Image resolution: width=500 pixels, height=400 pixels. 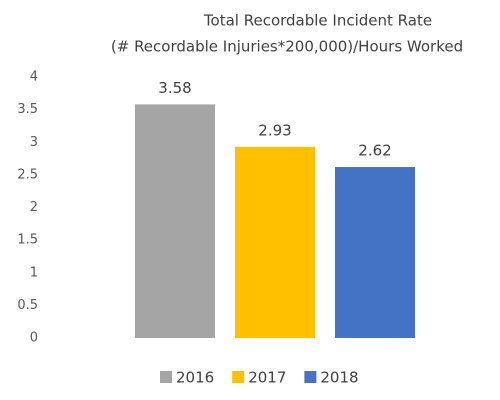 I want to click on y-tick-label: 4, so click(x=34, y=77).